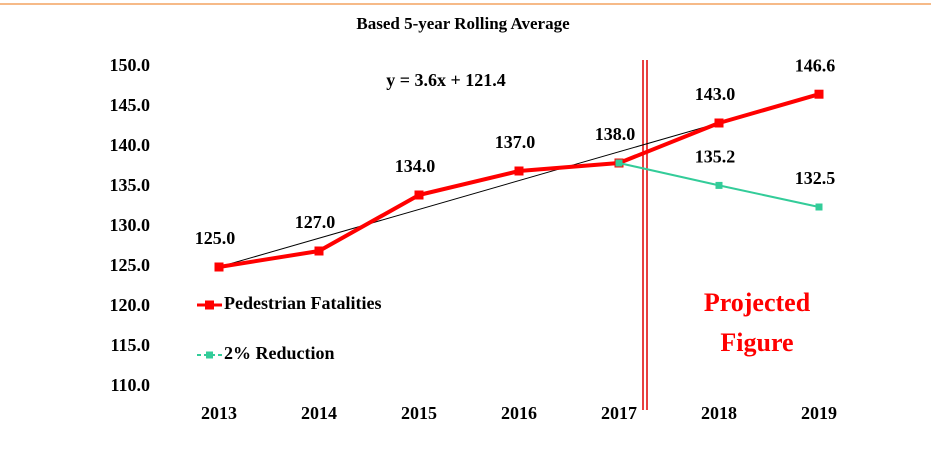 The image size is (931, 451). Describe the element at coordinates (519, 413) in the screenshot. I see `x-tick-label: 2016` at that location.